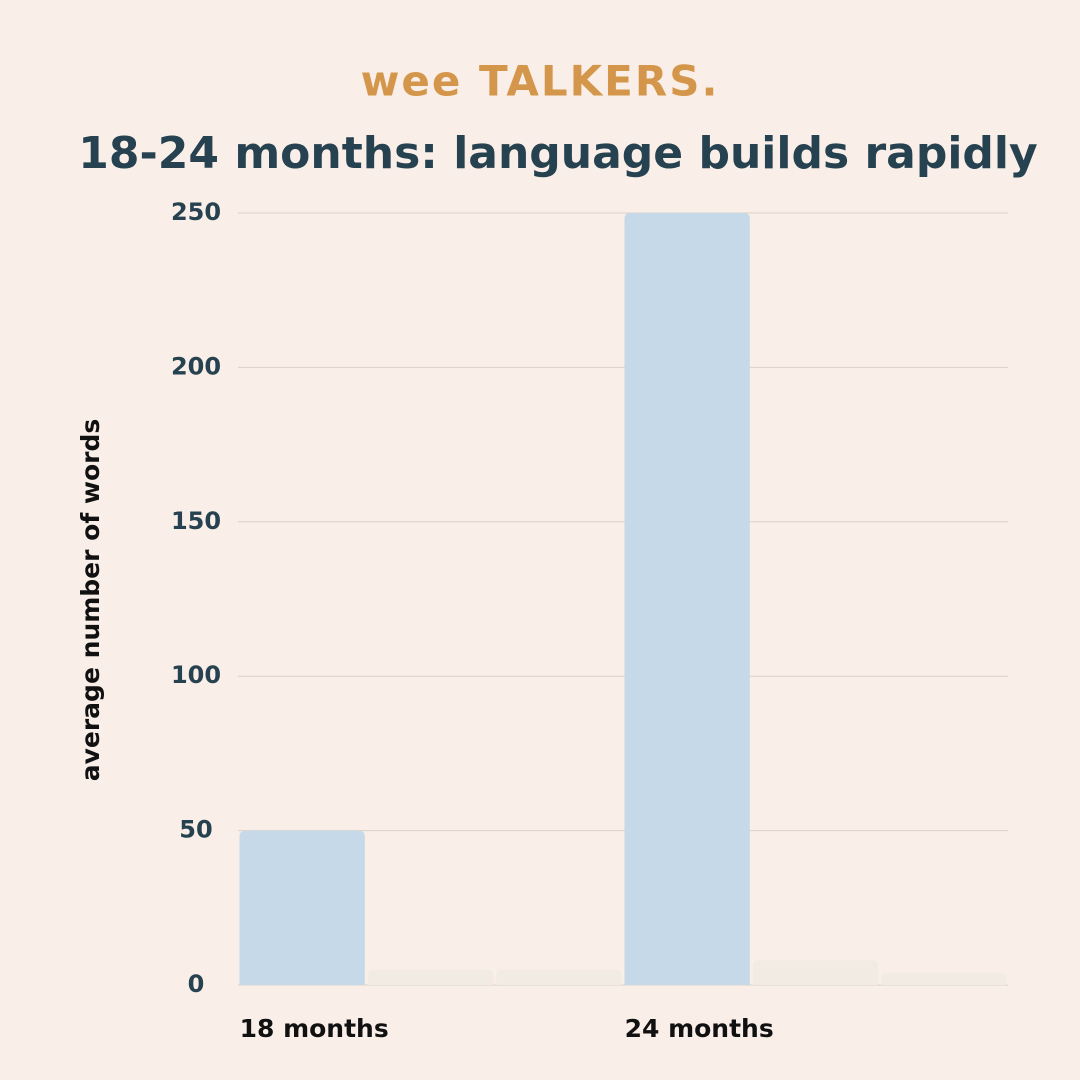 This screenshot has height=1080, width=1080. What do you see at coordinates (196, 521) in the screenshot?
I see `y-tick-label: 150` at bounding box center [196, 521].